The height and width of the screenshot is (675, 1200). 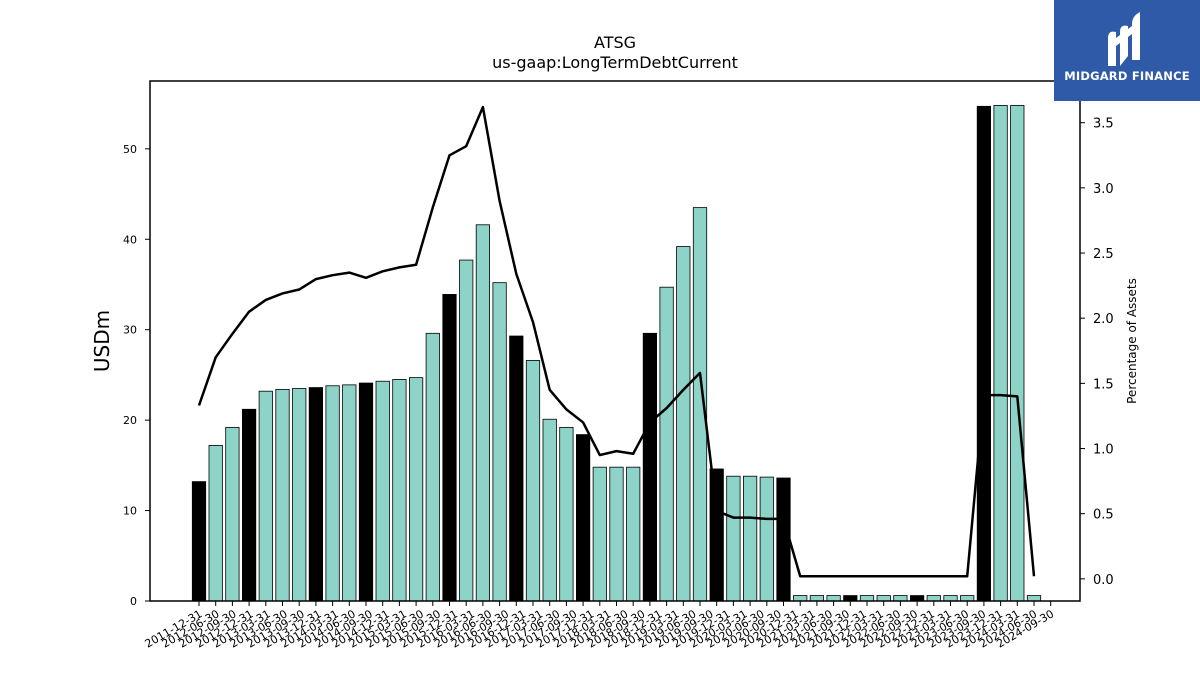 What do you see at coordinates (1103, 319) in the screenshot?
I see `y2-tick-label: 2.0` at bounding box center [1103, 319].